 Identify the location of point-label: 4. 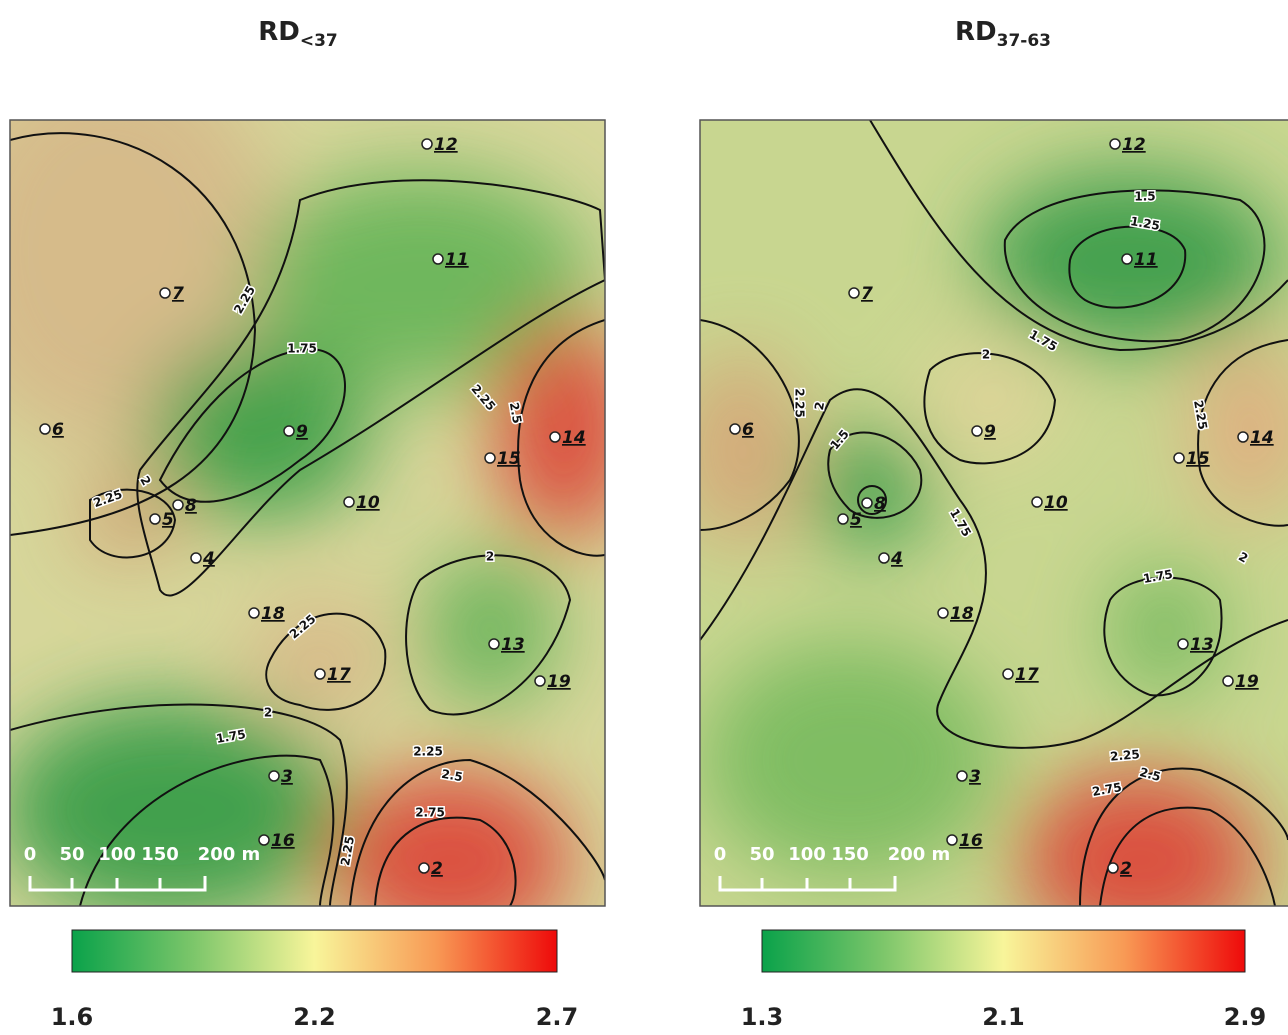
(208, 559).